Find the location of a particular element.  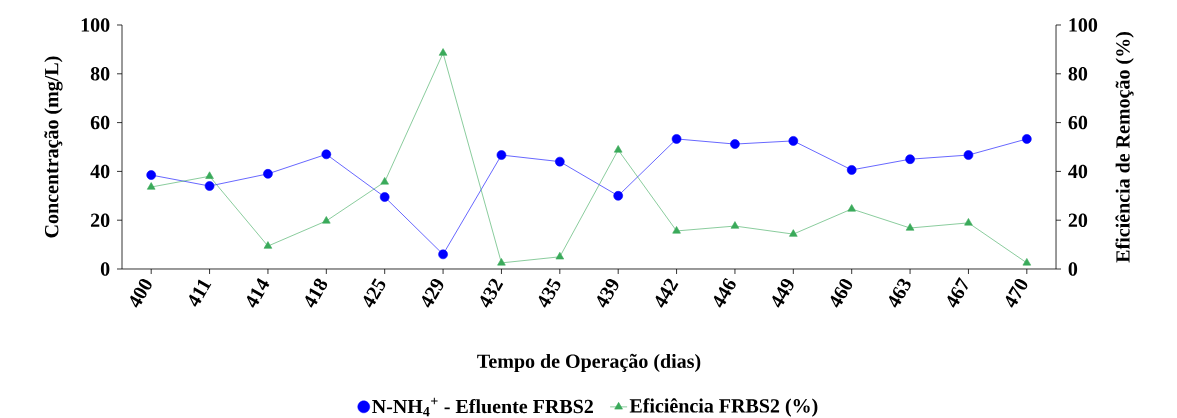

y-tick-label: 100 is located at coordinates (95, 25).